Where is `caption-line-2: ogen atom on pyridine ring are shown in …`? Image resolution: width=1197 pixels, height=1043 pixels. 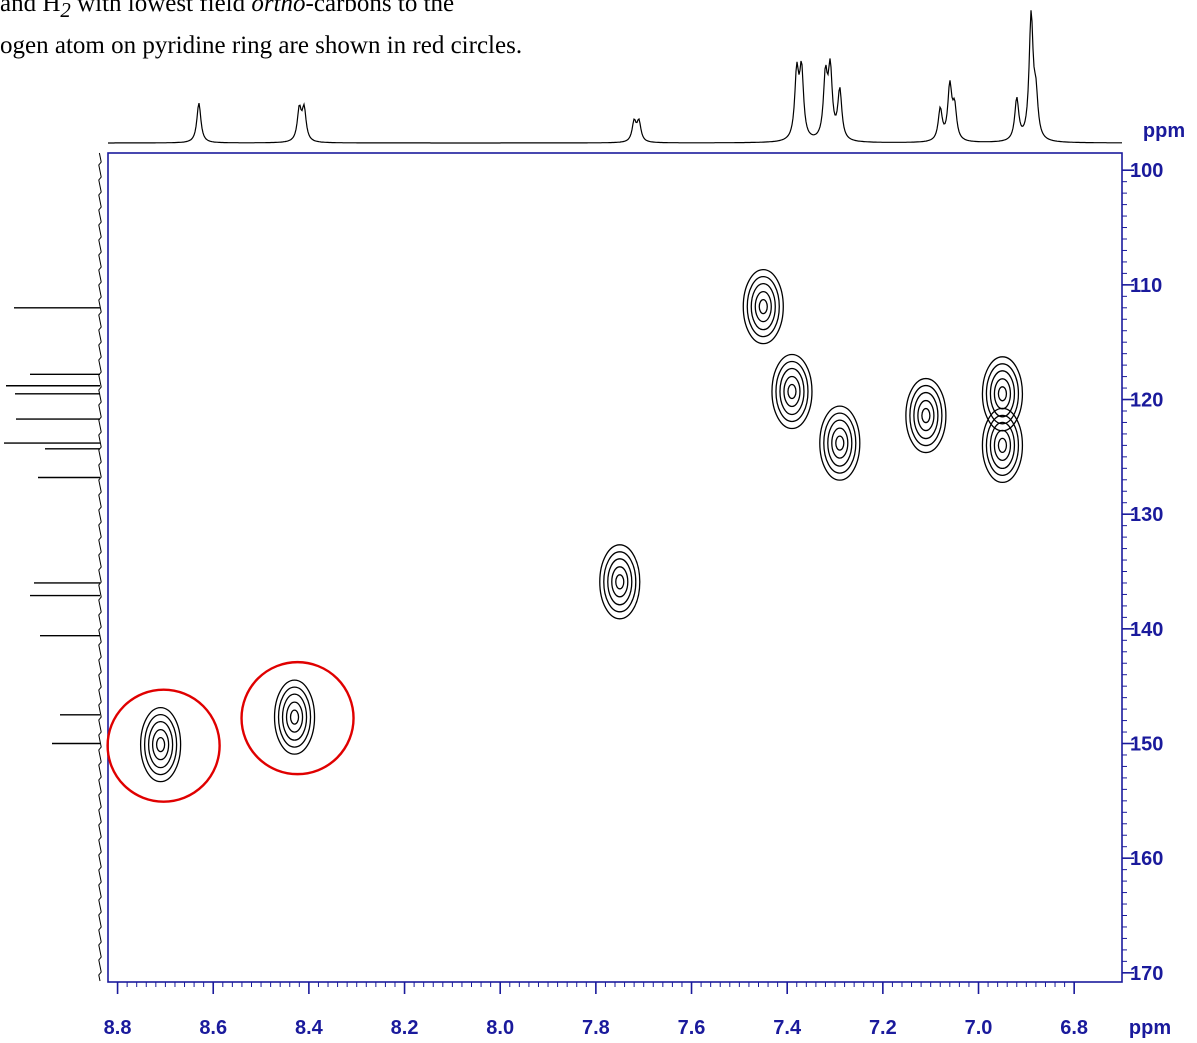
caption-line-2: ogen atom on pyridine ring are shown in … is located at coordinates (261, 45).